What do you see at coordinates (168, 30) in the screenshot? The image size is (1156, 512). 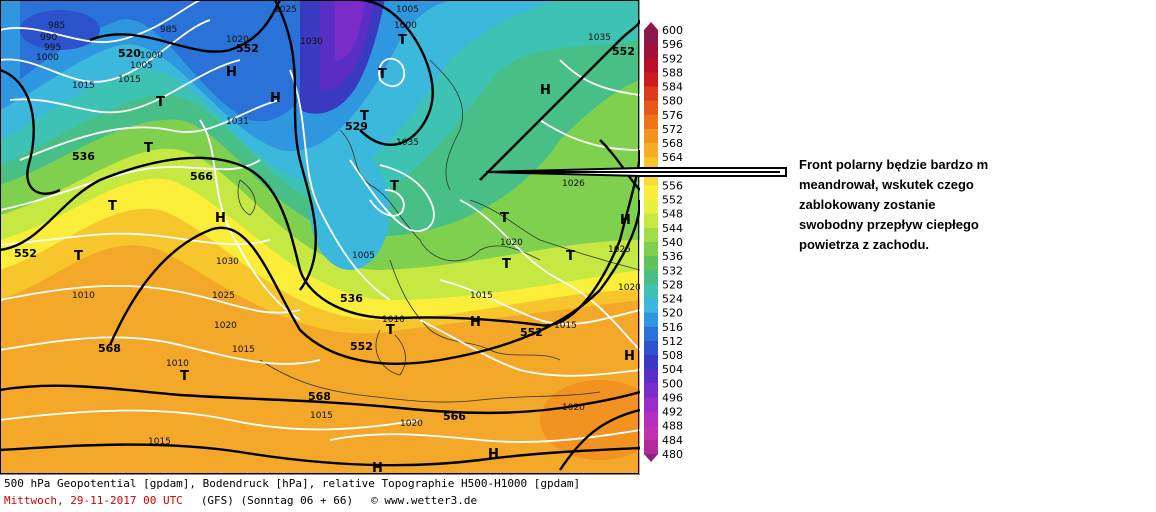 I see `pressure-label: 985` at bounding box center [168, 30].